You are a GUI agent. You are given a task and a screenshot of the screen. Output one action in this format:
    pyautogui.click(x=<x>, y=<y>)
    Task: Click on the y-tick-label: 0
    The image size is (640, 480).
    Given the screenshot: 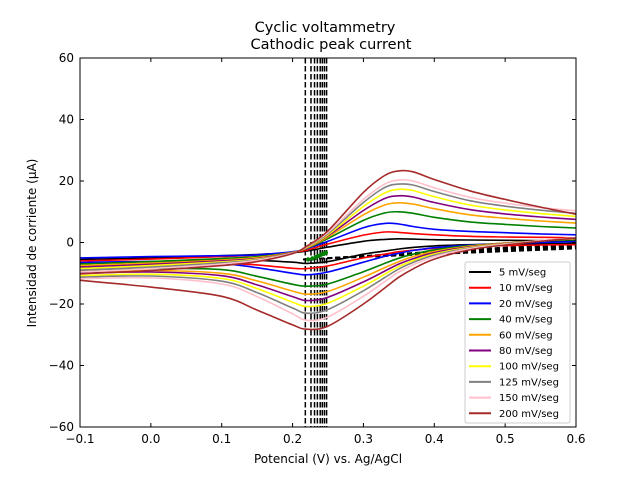 What is the action you would take?
    pyautogui.click(x=70, y=243)
    